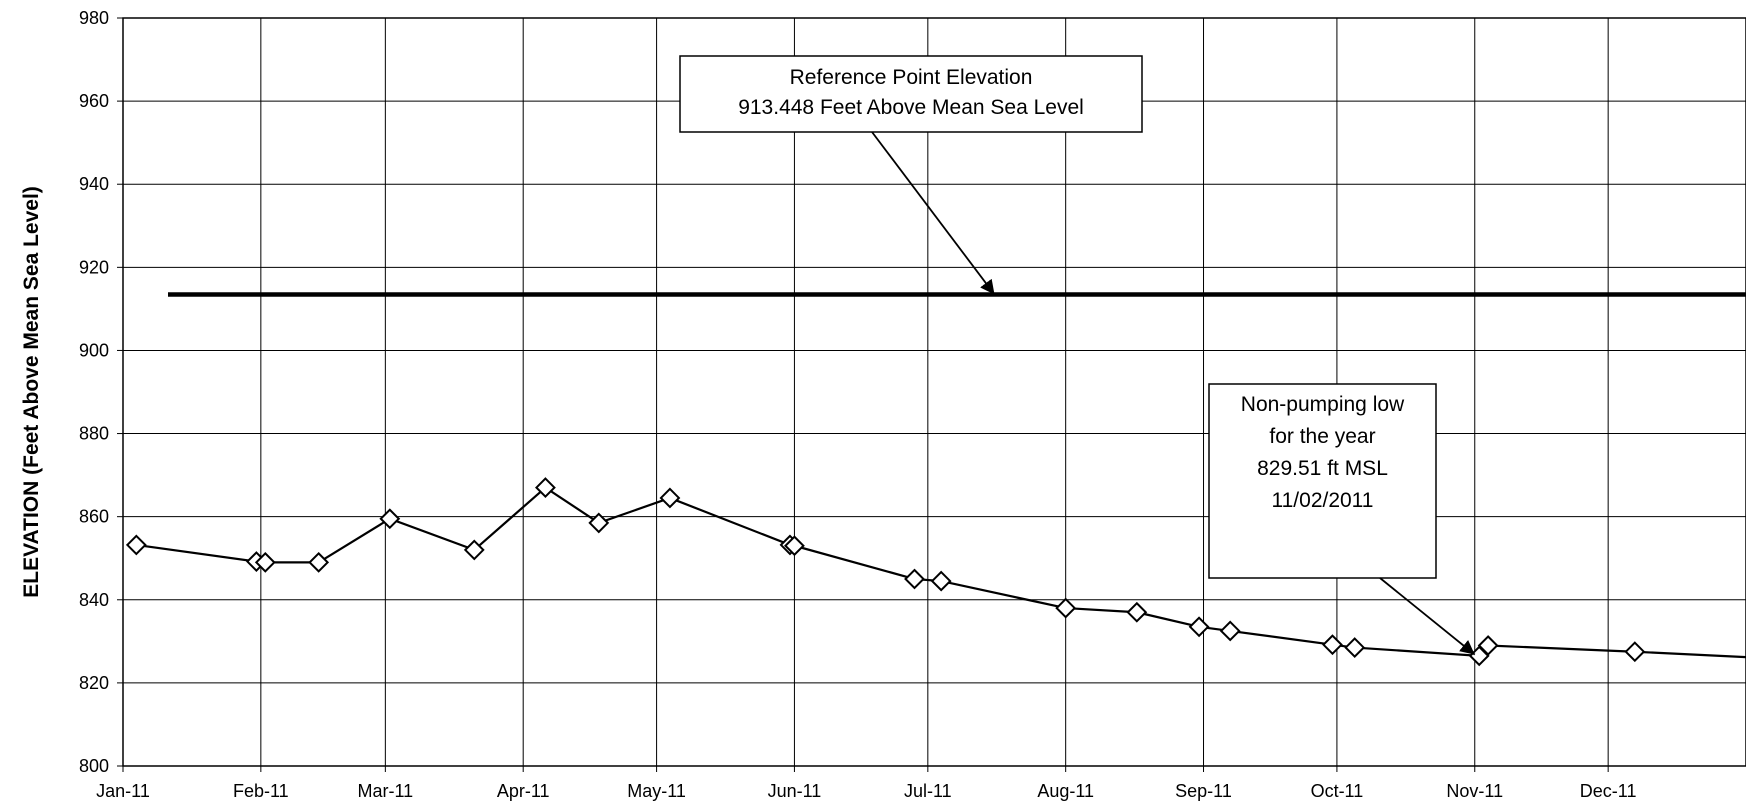 The image size is (1746, 804). What do you see at coordinates (94, 101) in the screenshot?
I see `y-tick-label: 960` at bounding box center [94, 101].